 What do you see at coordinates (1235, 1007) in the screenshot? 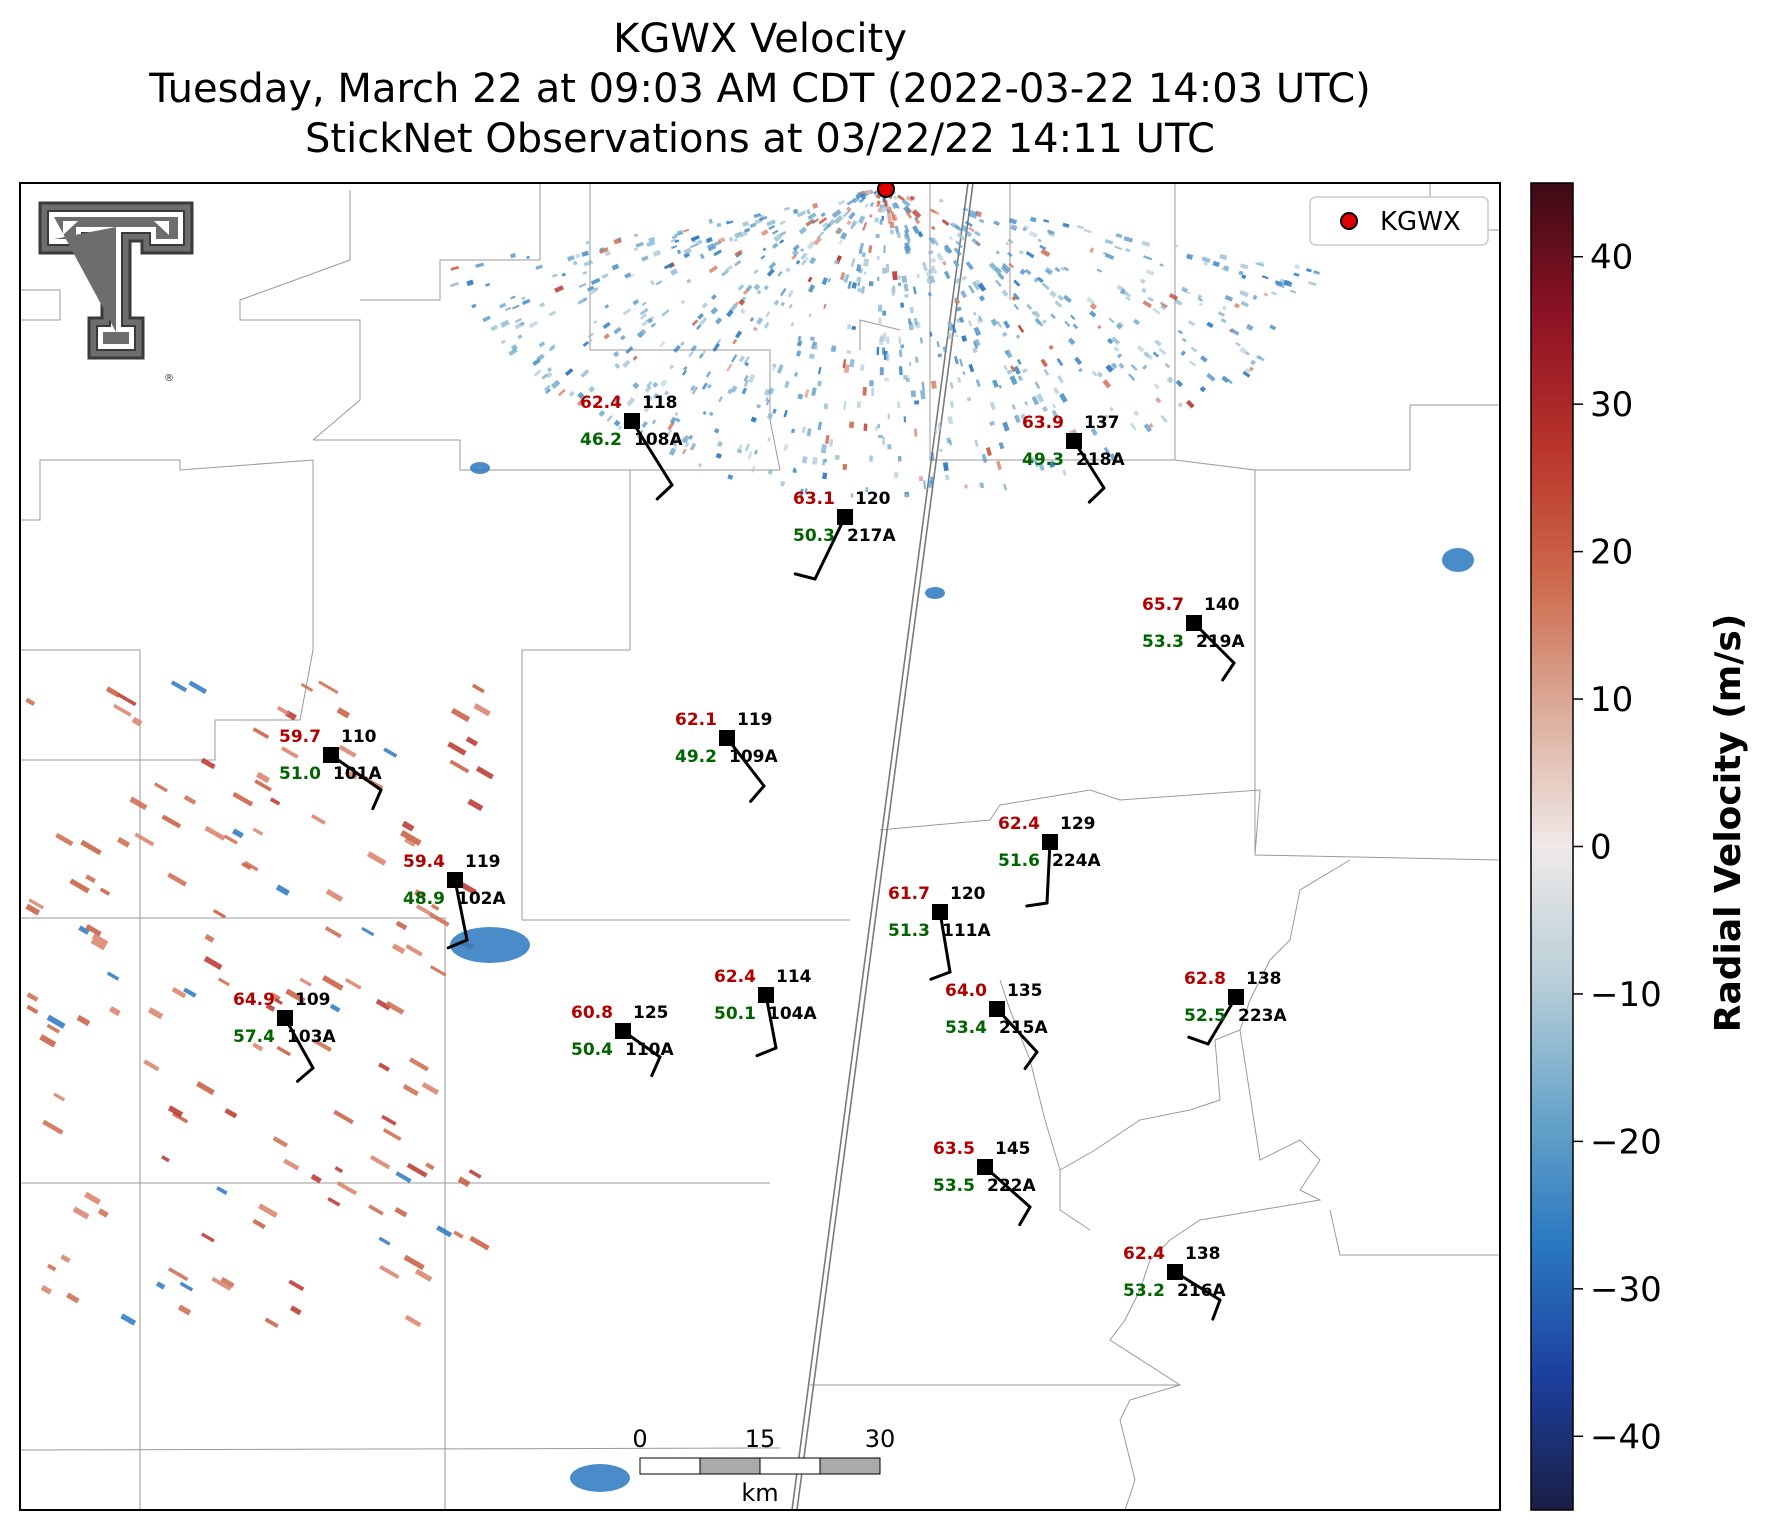
I see `station-223A: 62.8 138 52.5 223A` at bounding box center [1235, 1007].